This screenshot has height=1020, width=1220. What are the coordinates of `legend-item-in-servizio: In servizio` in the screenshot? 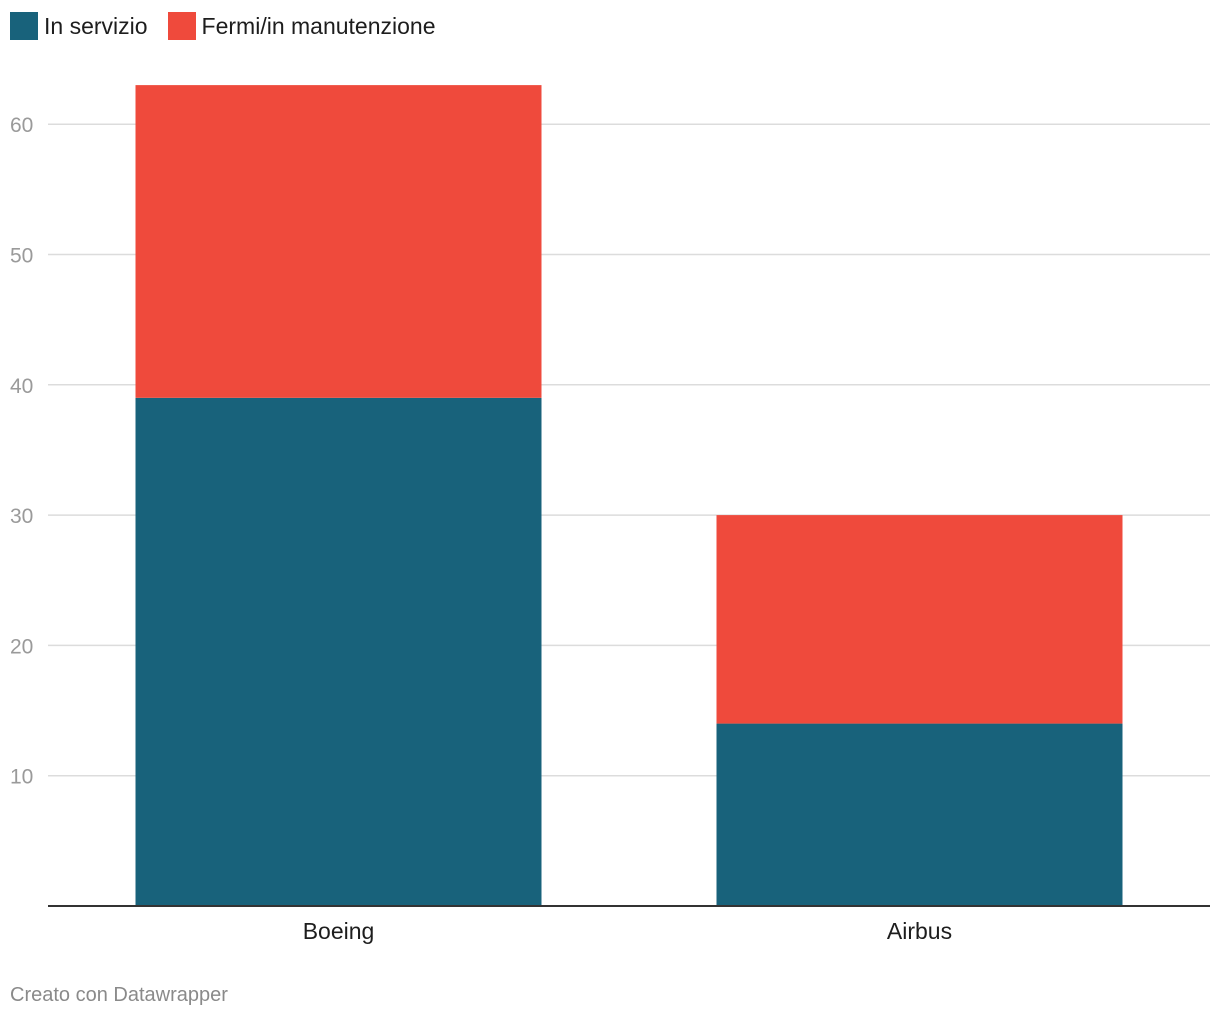 It's located at (79, 26).